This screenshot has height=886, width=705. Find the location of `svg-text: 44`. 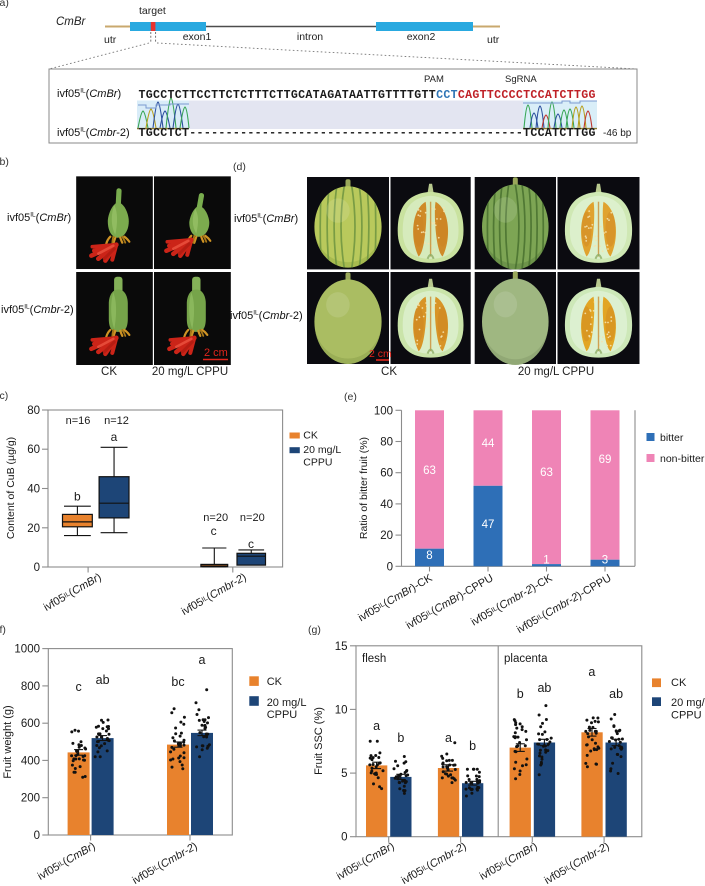

svg-text: 44 is located at coordinates (488, 444).